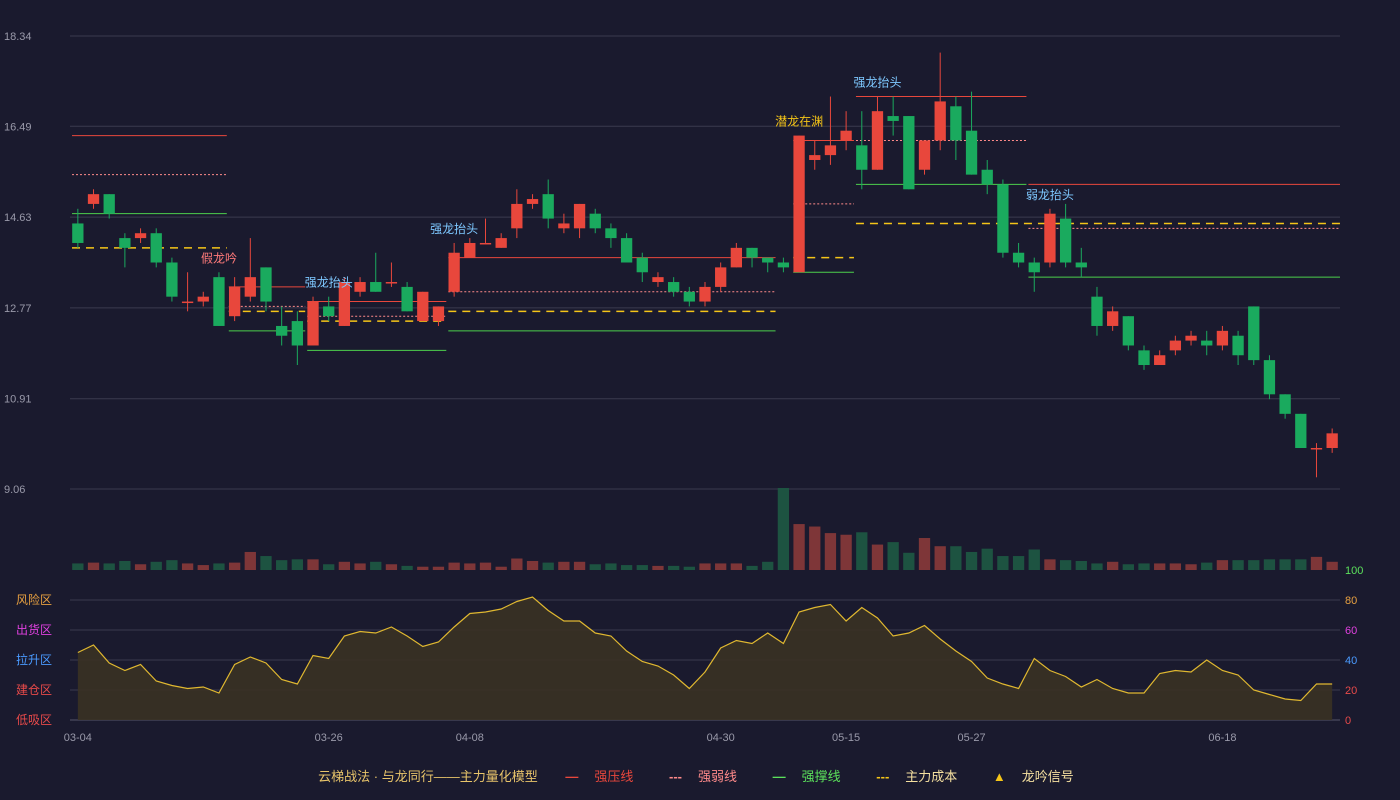 The width and height of the screenshot is (1400, 800). What do you see at coordinates (329, 283) in the screenshot?
I see `signal-label: 强龙抬头` at bounding box center [329, 283].